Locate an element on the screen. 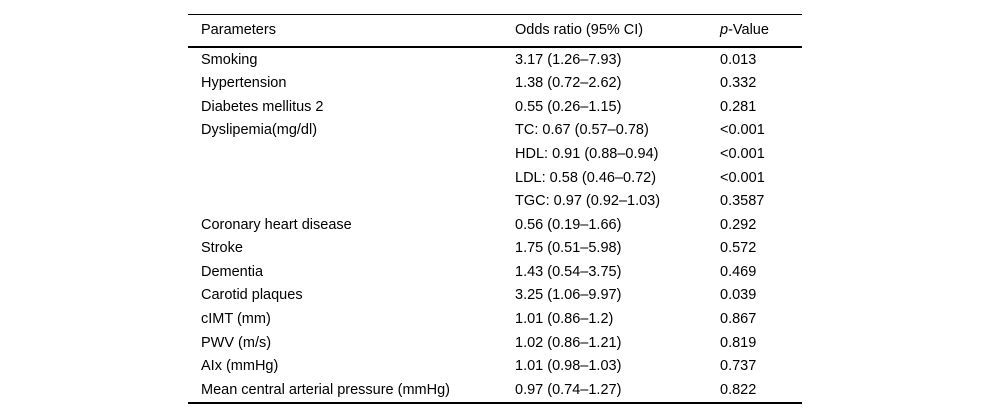 The width and height of the screenshot is (1000, 415). header-p-rest: -Value is located at coordinates (748, 30).